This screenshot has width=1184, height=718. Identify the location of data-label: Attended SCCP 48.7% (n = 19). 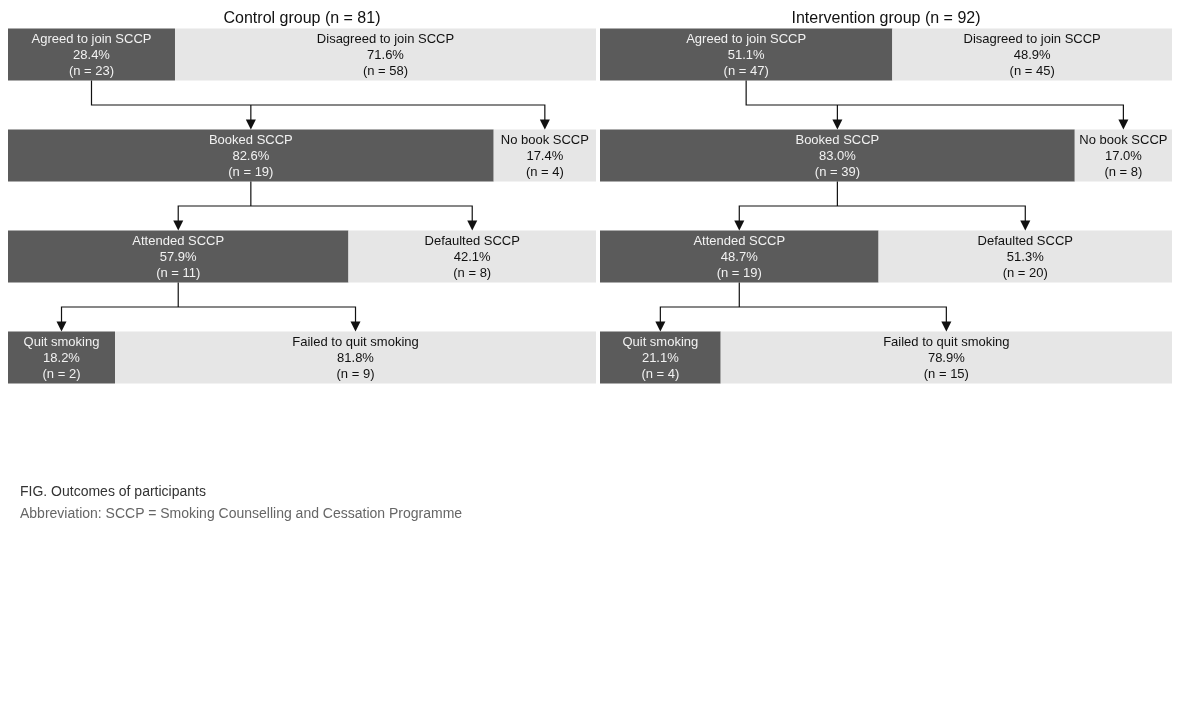
(739, 256).